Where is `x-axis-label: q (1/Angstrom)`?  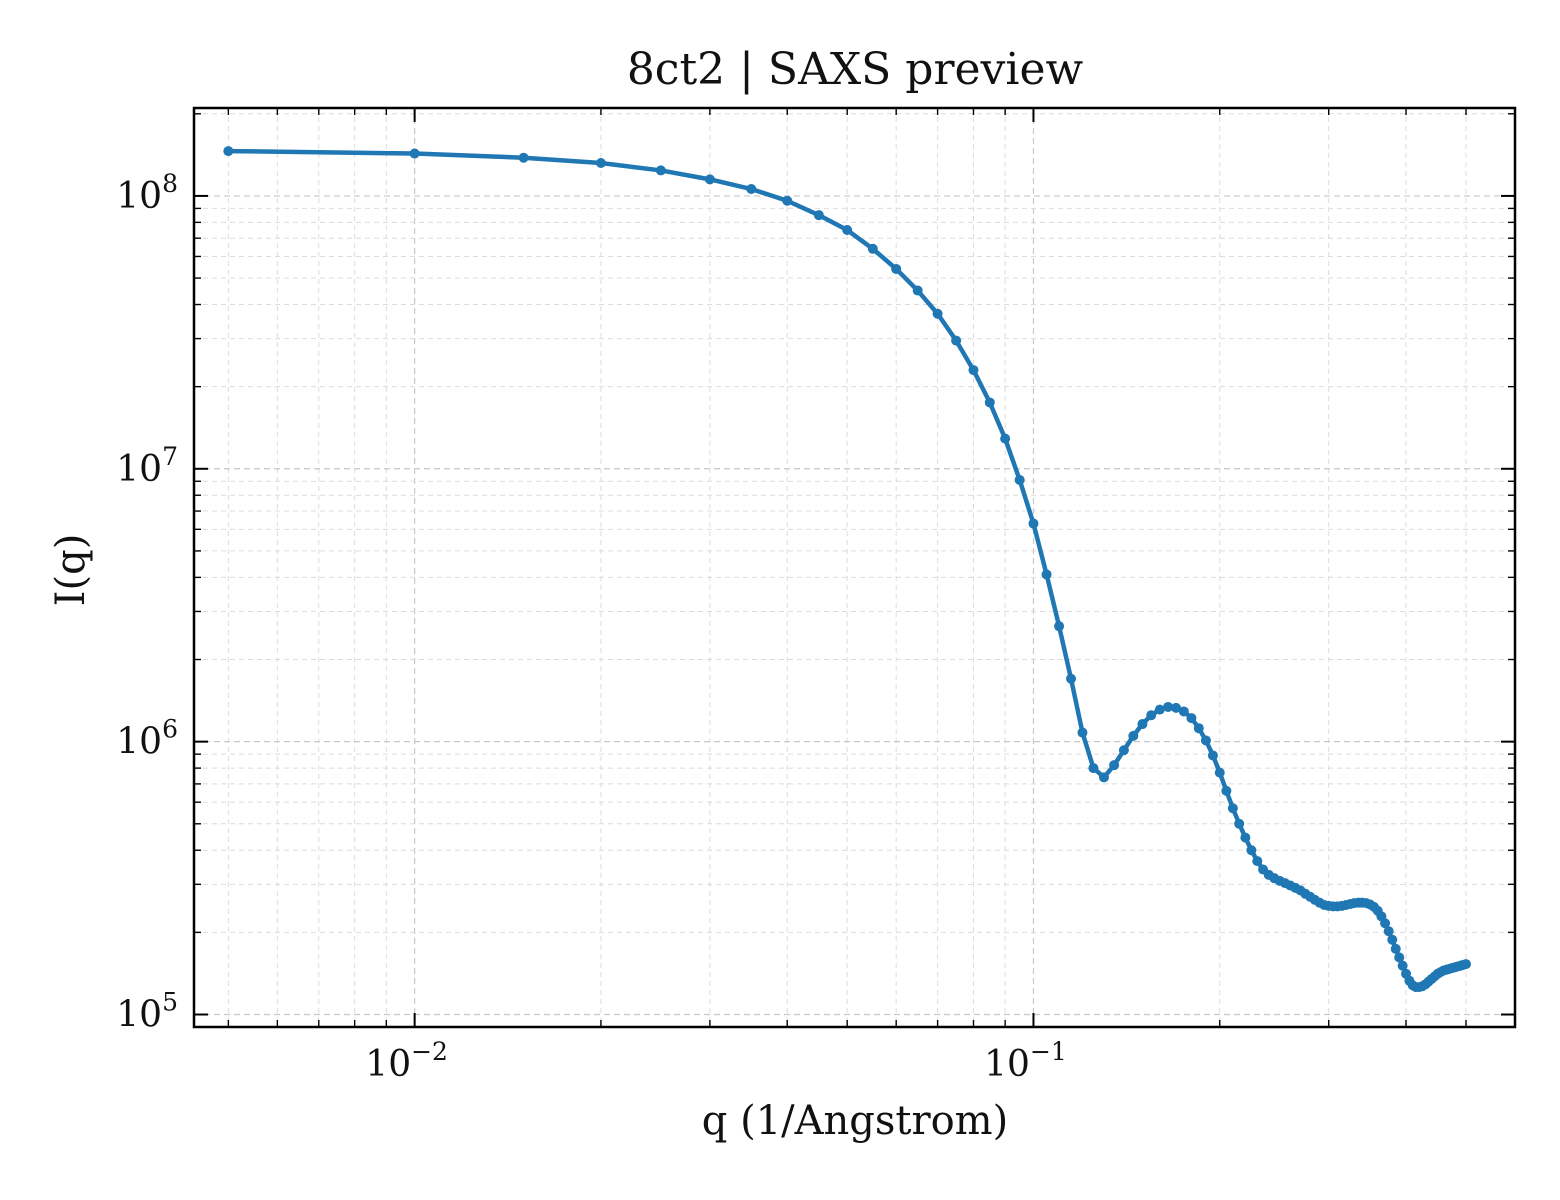 x-axis-label: q (1/Angstrom) is located at coordinates (855, 1121).